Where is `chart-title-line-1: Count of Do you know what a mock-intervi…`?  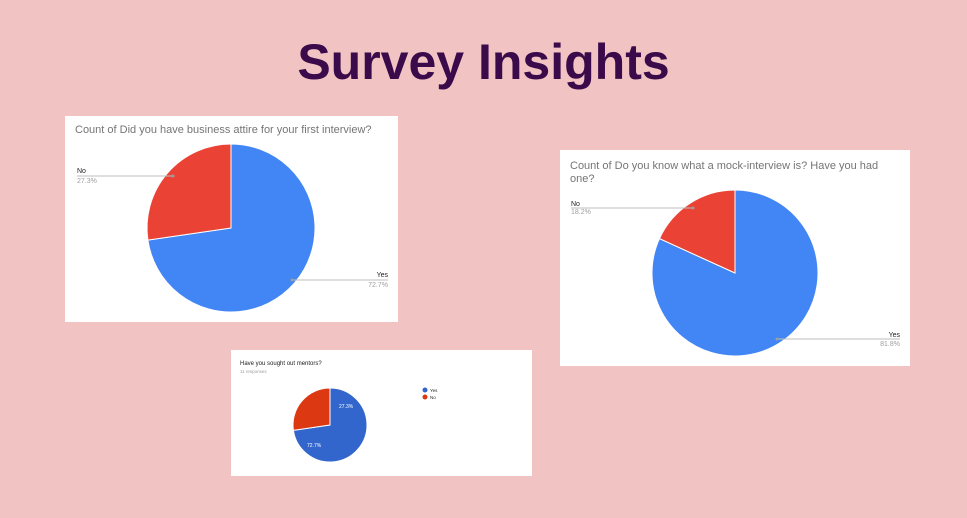
chart-title-line-1: Count of Do you know what a mock-intervi… is located at coordinates (724, 166).